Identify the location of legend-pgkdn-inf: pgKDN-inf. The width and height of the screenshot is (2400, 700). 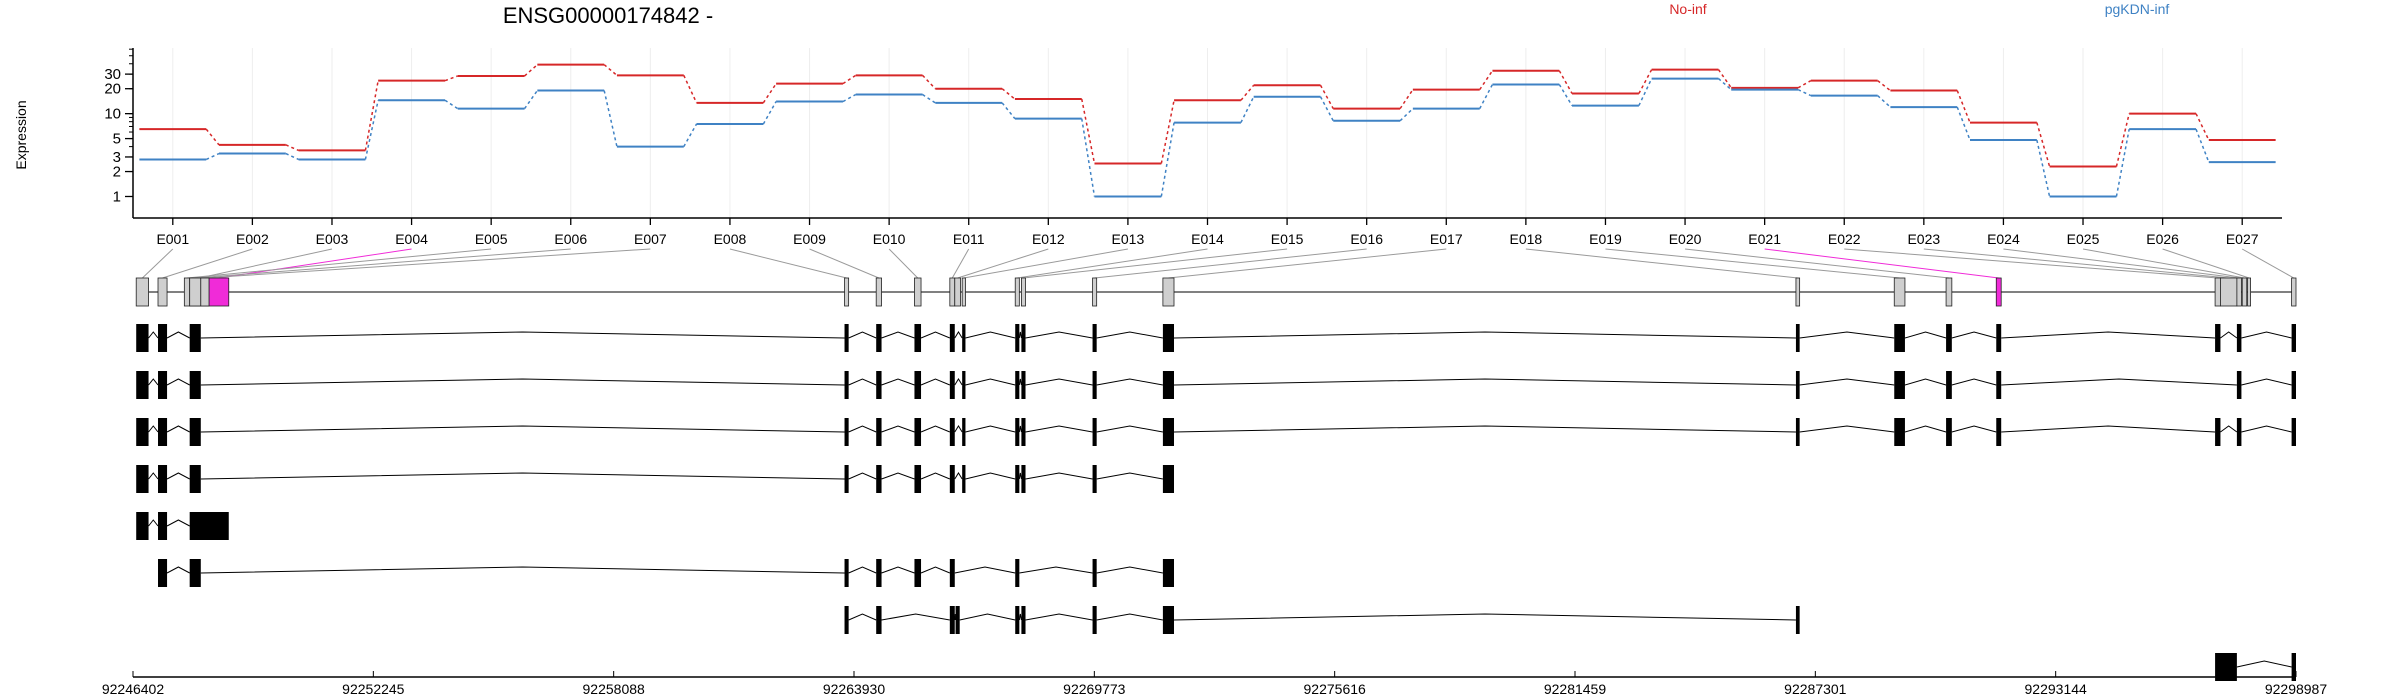
(2137, 9).